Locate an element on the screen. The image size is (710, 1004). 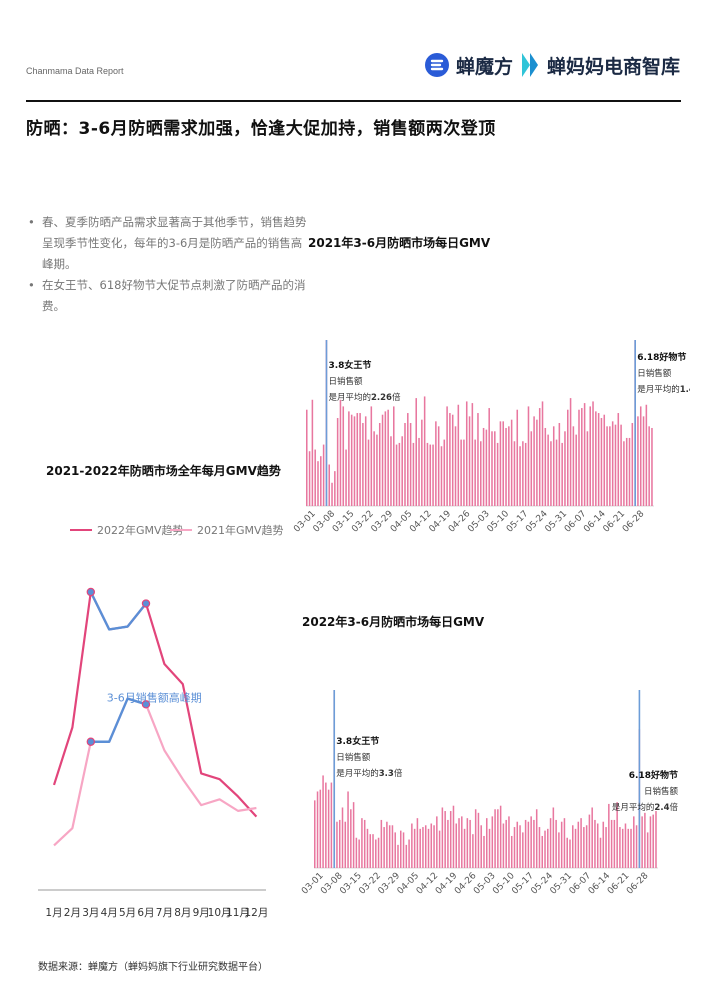
chanmofang-logo-icon is located at coordinates (436, 65).